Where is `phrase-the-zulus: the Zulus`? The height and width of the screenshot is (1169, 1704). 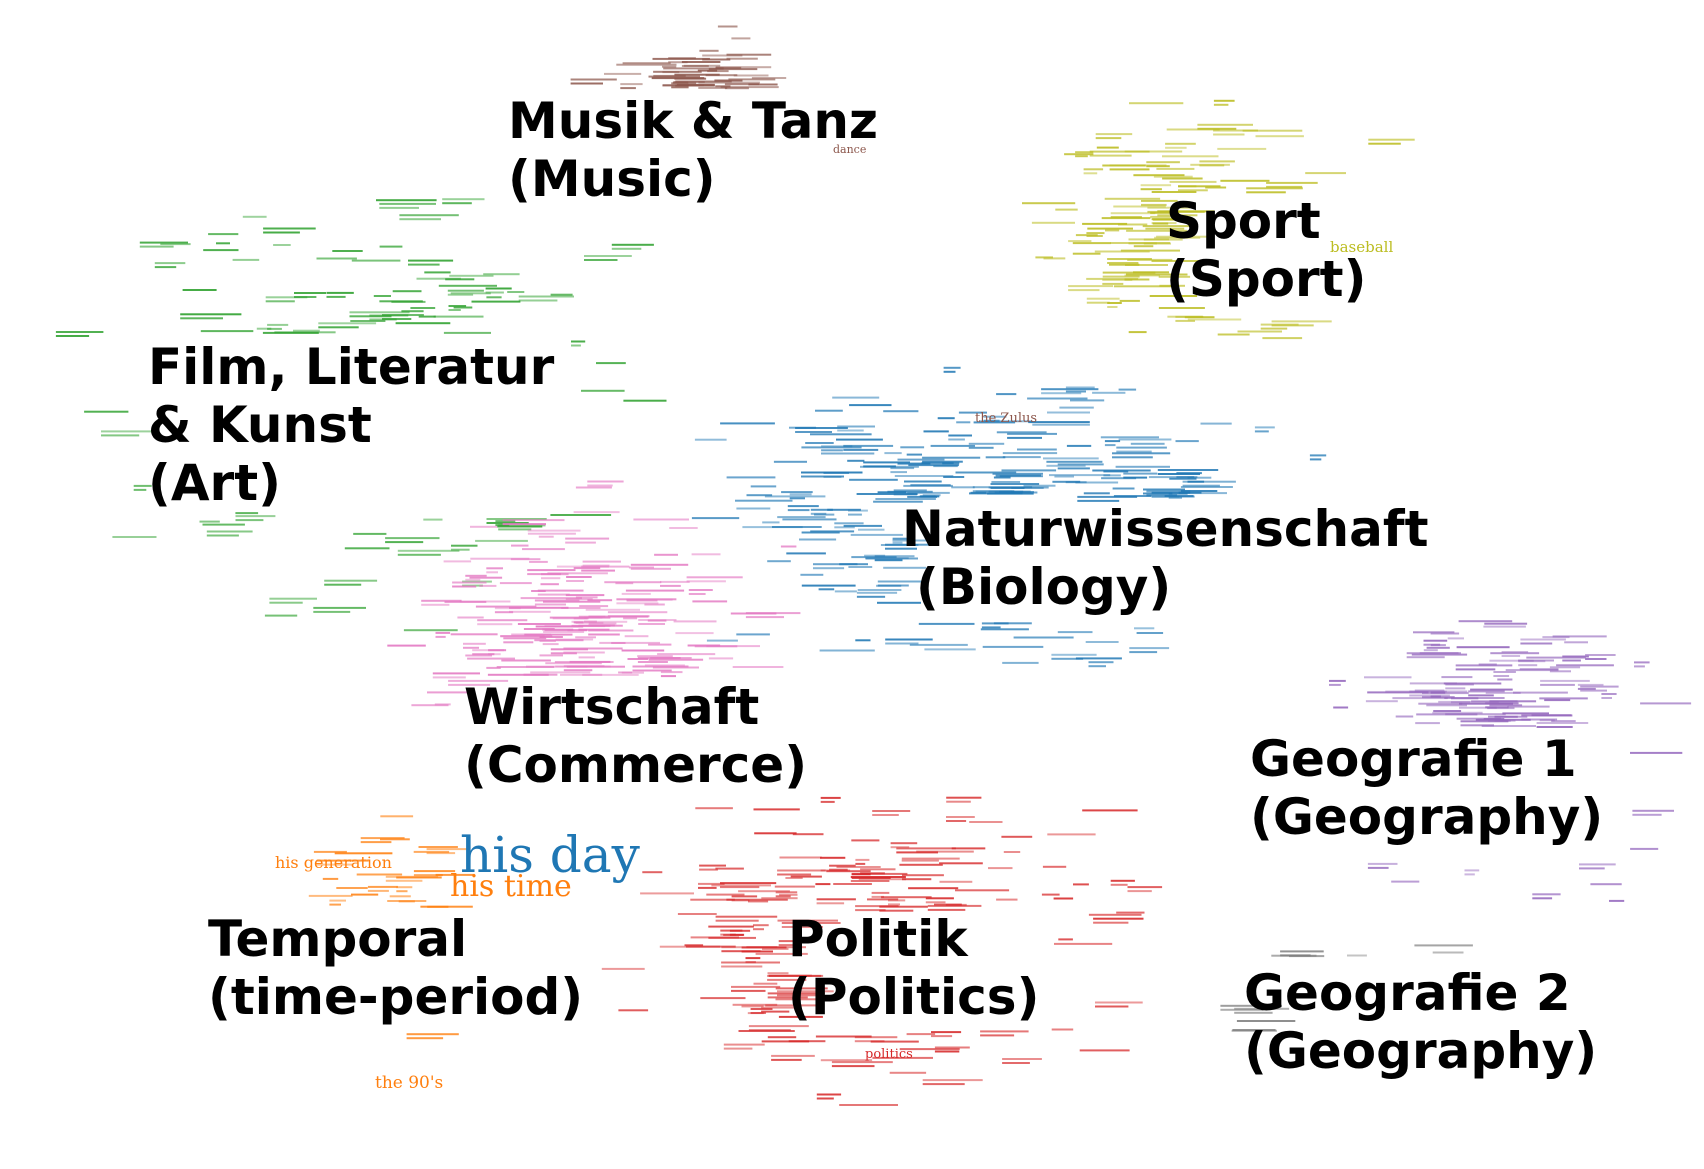
phrase-the-zulus: the Zulus is located at coordinates (1006, 418).